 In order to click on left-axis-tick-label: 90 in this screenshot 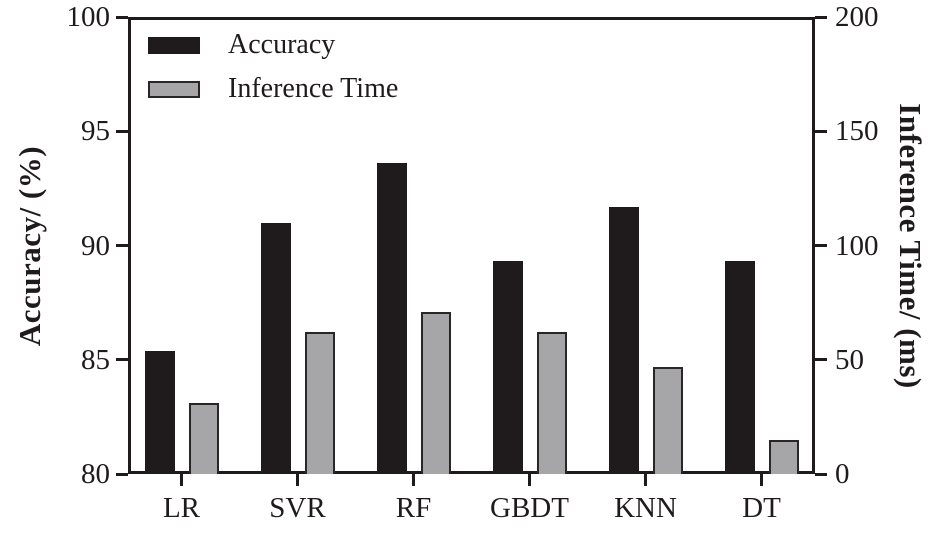, I will do `click(95, 245)`.